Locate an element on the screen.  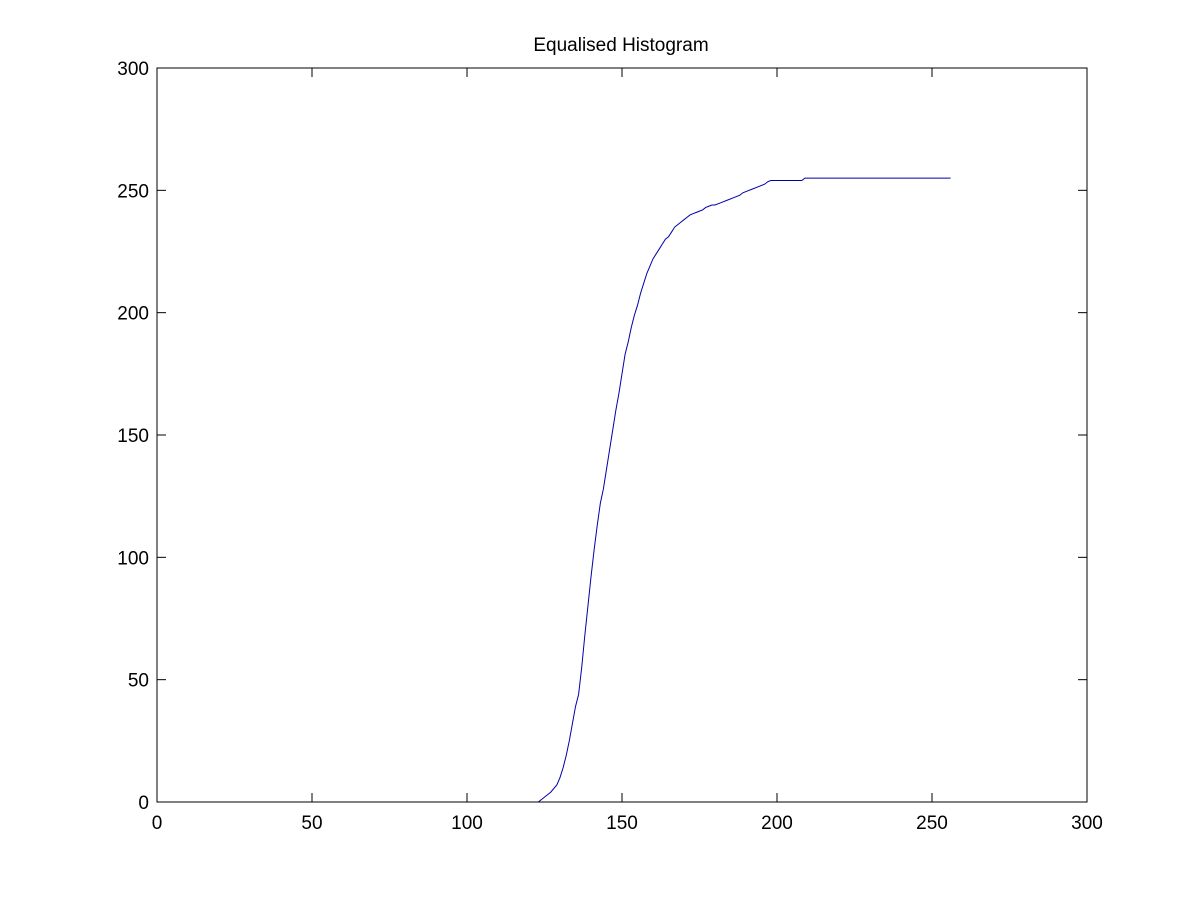
y-tick-label: 0 is located at coordinates (143, 803).